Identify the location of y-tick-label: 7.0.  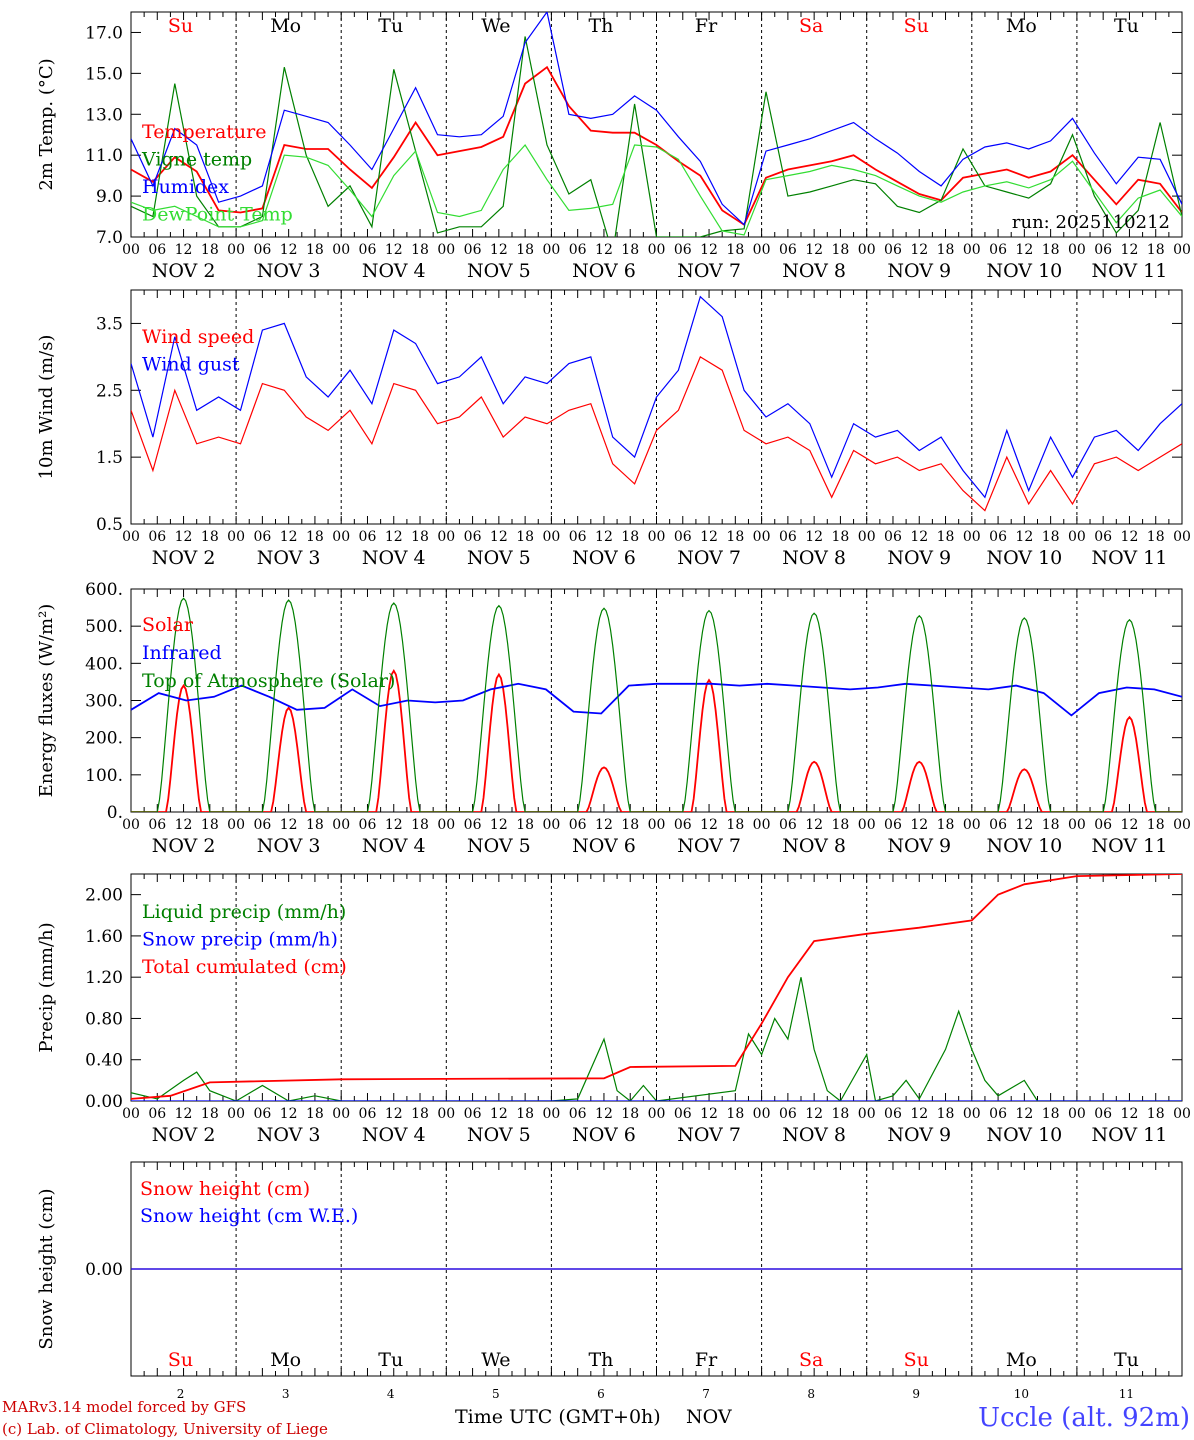
(109, 238).